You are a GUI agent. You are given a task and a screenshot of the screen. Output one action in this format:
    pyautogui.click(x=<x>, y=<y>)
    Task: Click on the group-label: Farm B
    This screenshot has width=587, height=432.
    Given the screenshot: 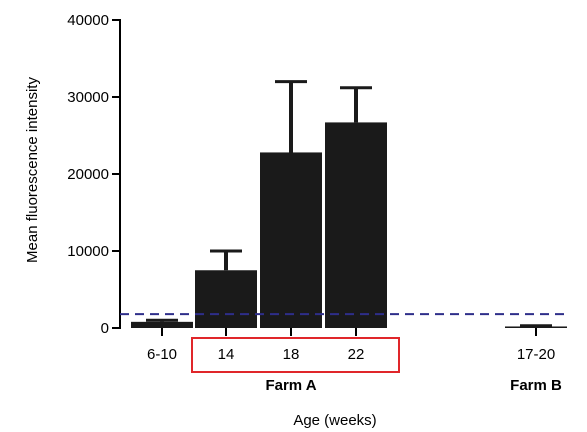 What is the action you would take?
    pyautogui.click(x=536, y=385)
    